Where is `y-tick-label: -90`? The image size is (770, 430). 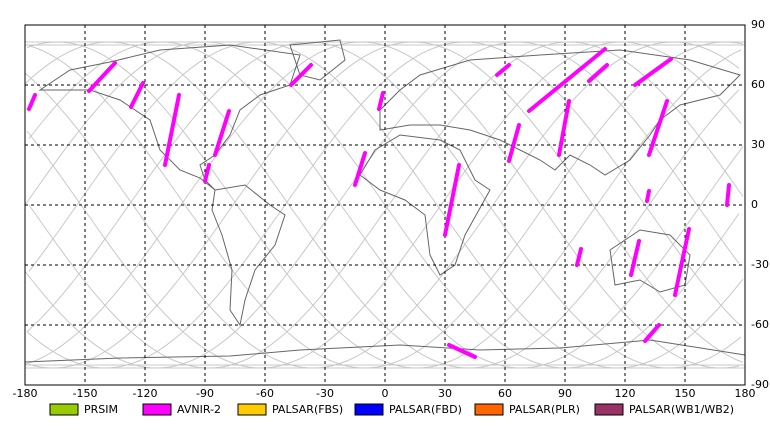
y-tick-label: -90 is located at coordinates (760, 384).